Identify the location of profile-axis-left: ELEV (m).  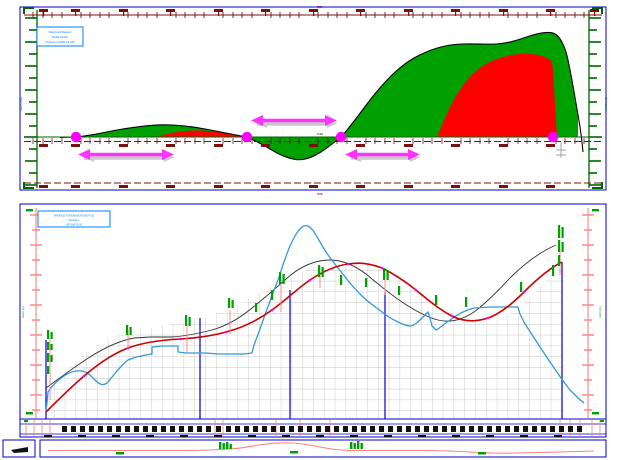
(31, 313).